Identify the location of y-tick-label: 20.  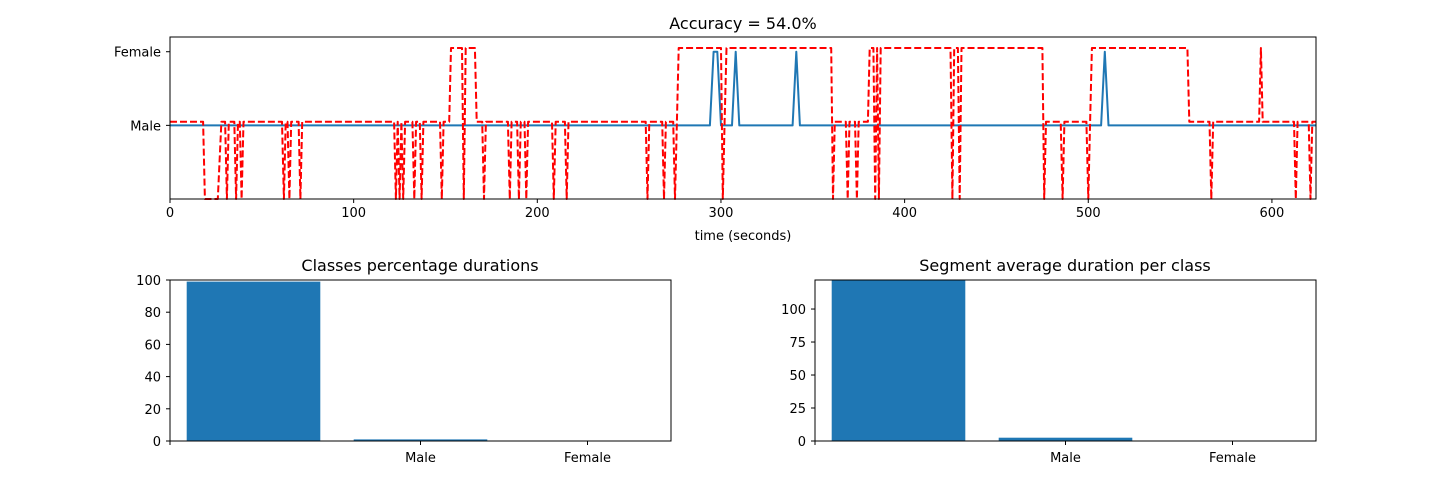
(152, 410).